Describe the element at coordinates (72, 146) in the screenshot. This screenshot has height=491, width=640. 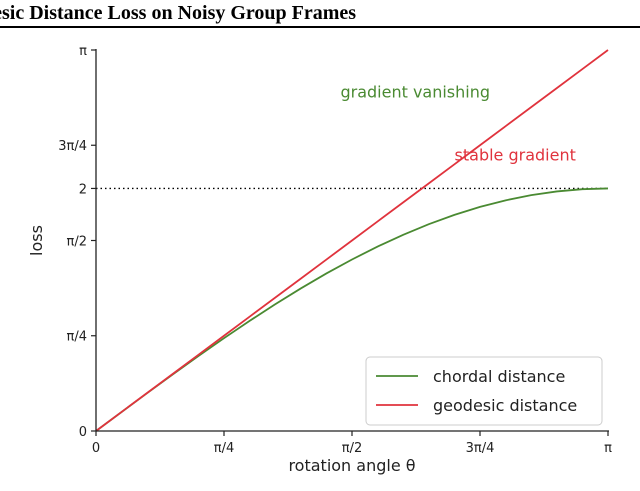
I see `y-tick-label: 3π/4` at that location.